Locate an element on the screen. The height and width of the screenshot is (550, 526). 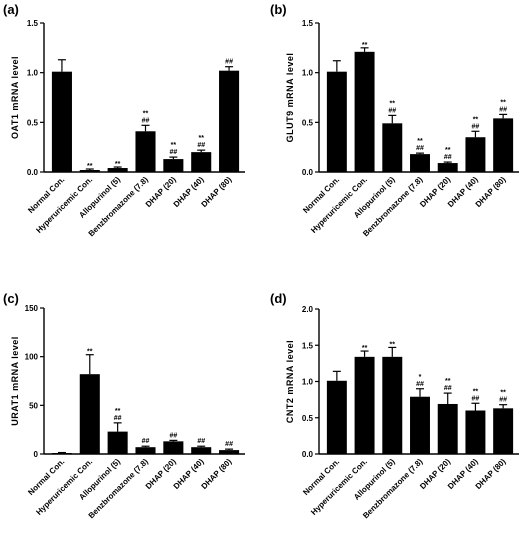
y-tick-label: 100 is located at coordinates (32, 357).